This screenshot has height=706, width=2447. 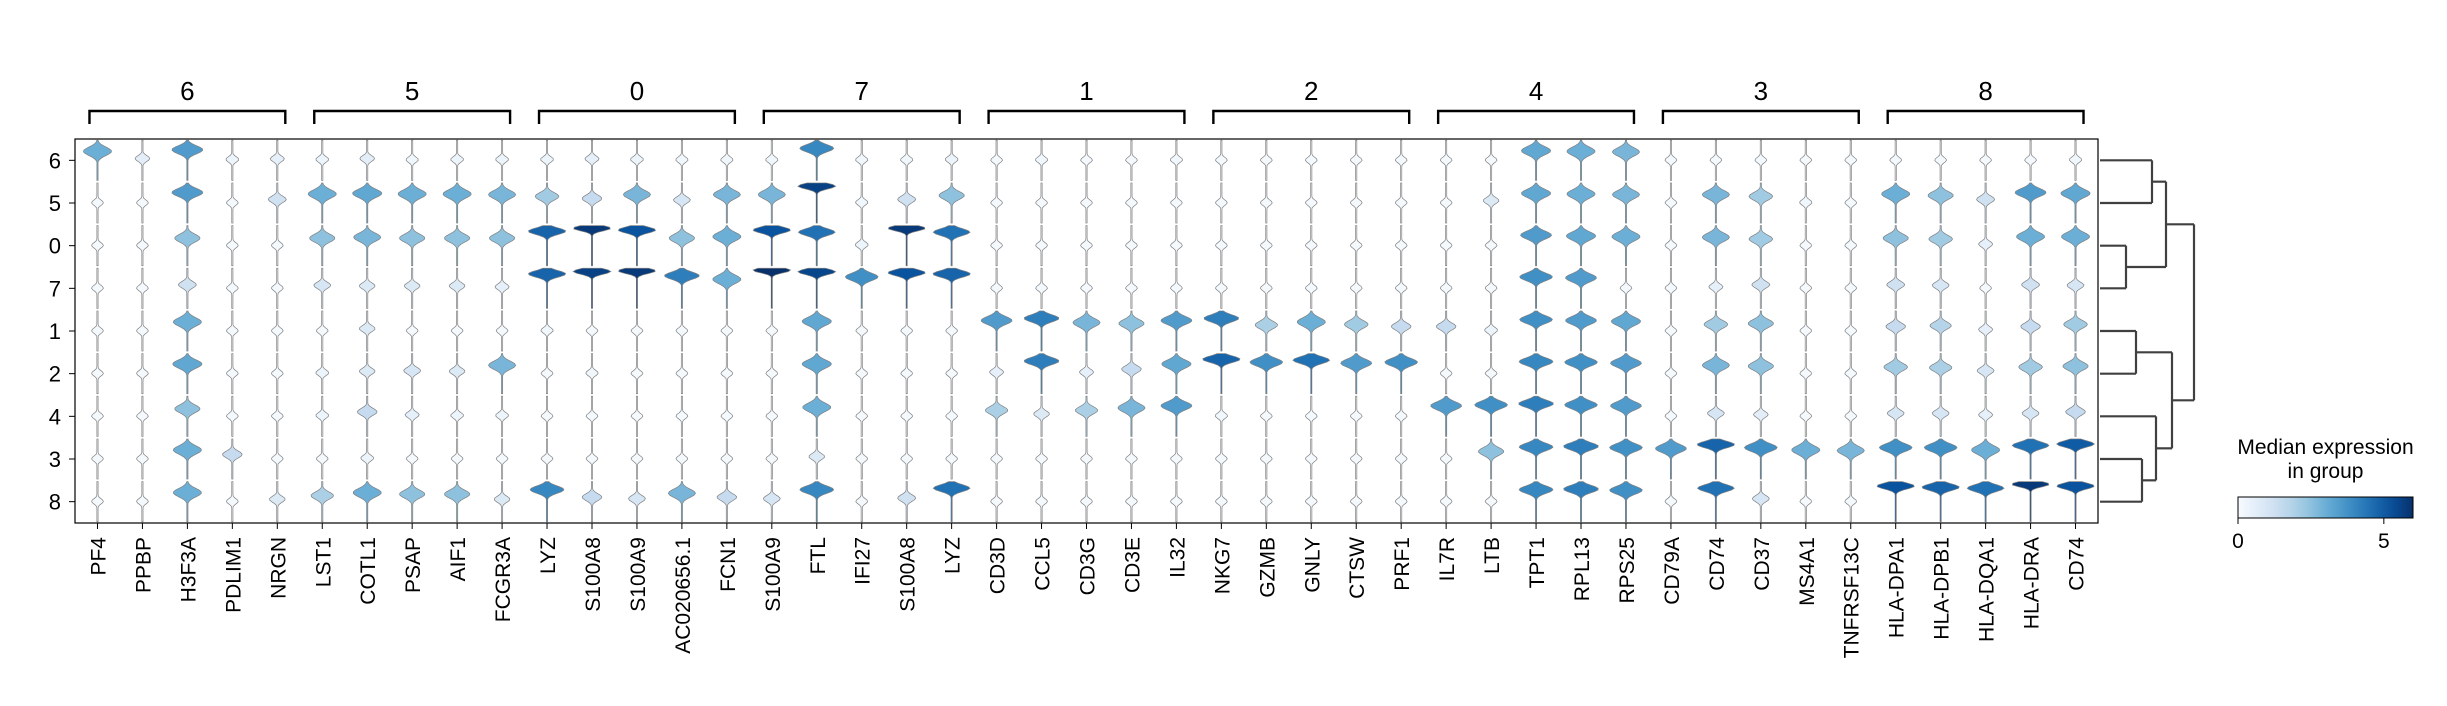 What do you see at coordinates (502, 374) in the screenshot?
I see `violin-2-FCGR3A` at bounding box center [502, 374].